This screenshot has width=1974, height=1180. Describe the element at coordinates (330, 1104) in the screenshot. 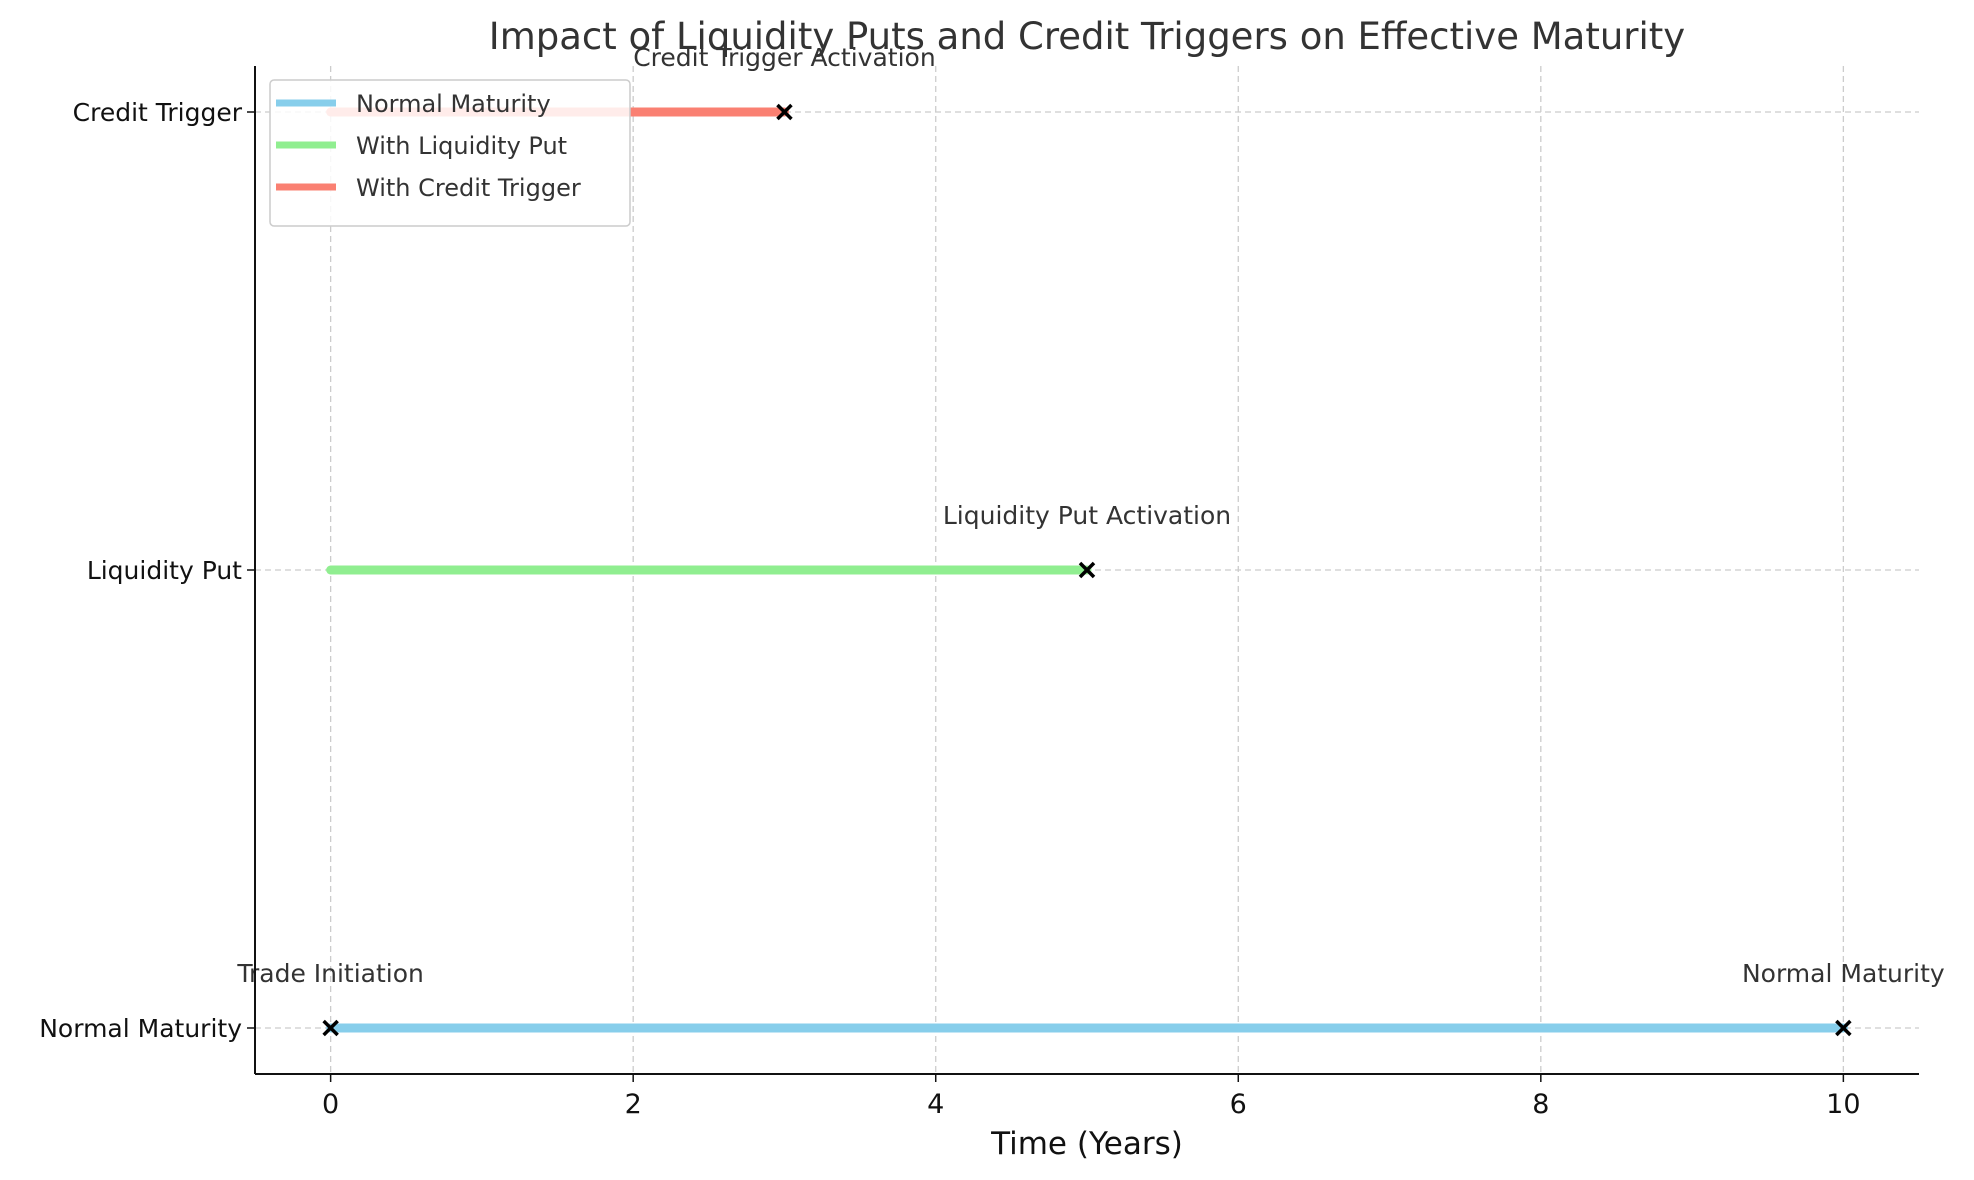

I see `x-tick-label: 0` at that location.